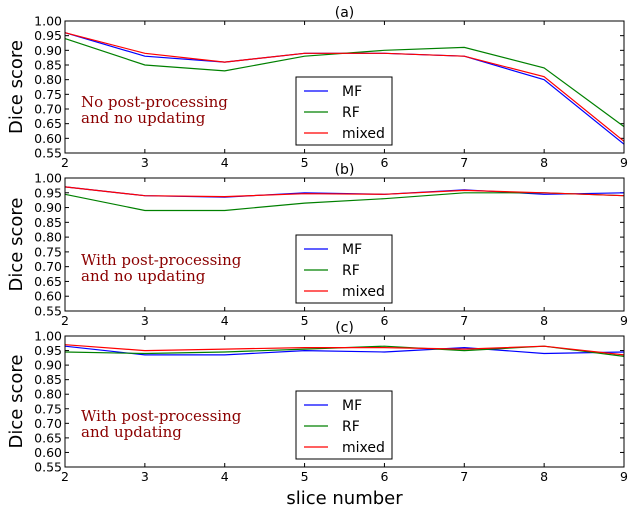  What do you see at coordinates (344, 328) in the screenshot?
I see `panel-title: (c)` at bounding box center [344, 328].